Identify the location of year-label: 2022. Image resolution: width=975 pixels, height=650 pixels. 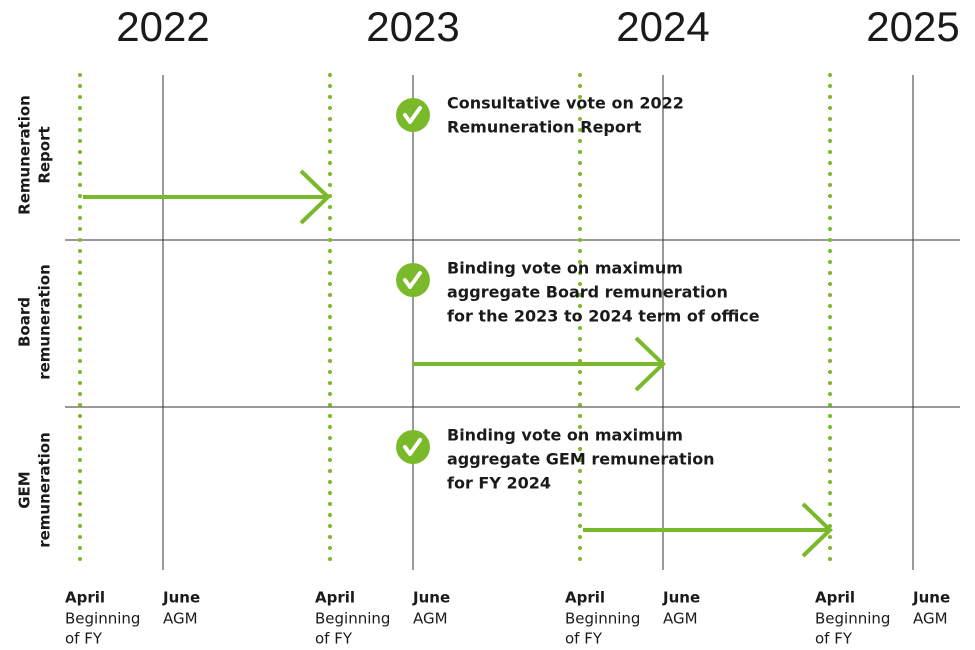
(162, 26).